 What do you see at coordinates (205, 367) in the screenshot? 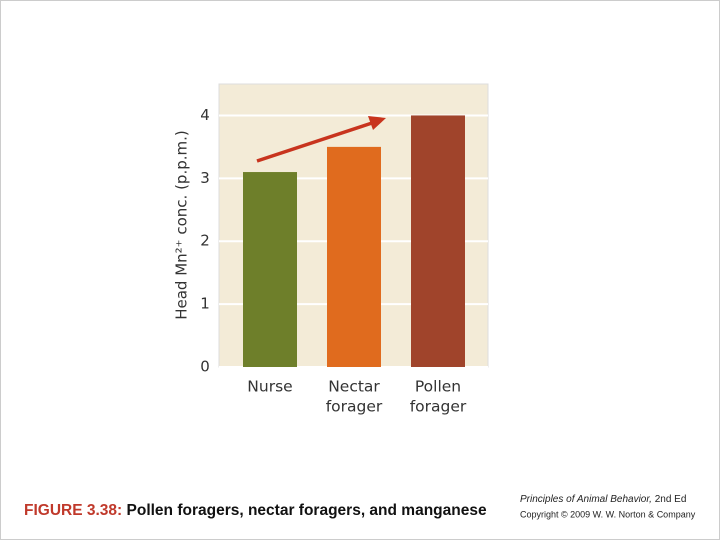
I see `y-tick-label: 0` at bounding box center [205, 367].